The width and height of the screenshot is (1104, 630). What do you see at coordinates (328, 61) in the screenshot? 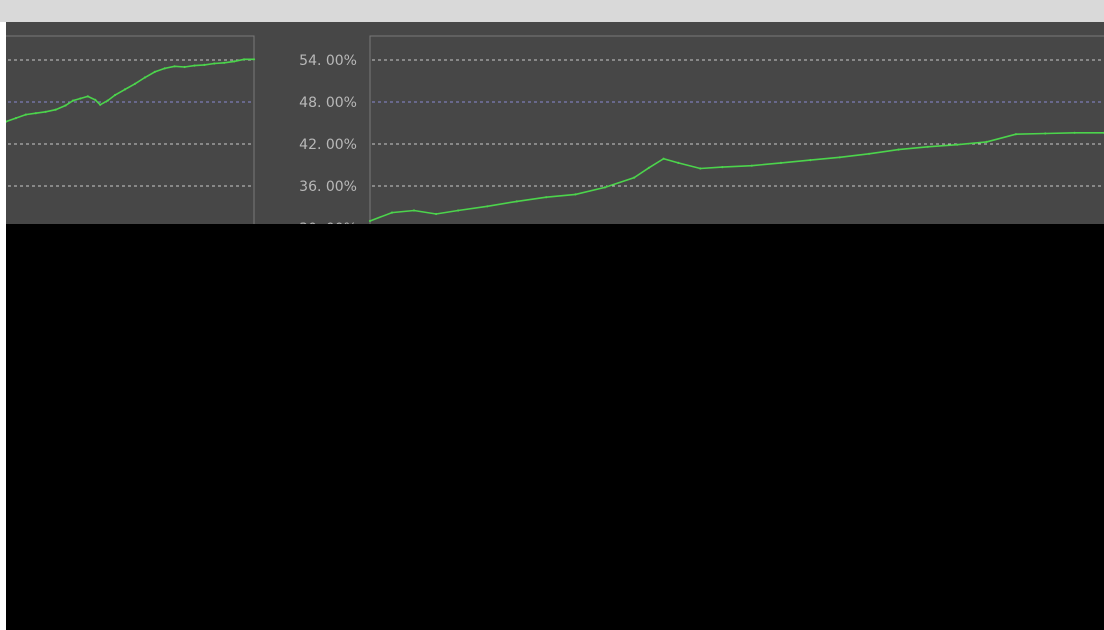
I see `y-tick-label: 54. 00%` at bounding box center [328, 61].